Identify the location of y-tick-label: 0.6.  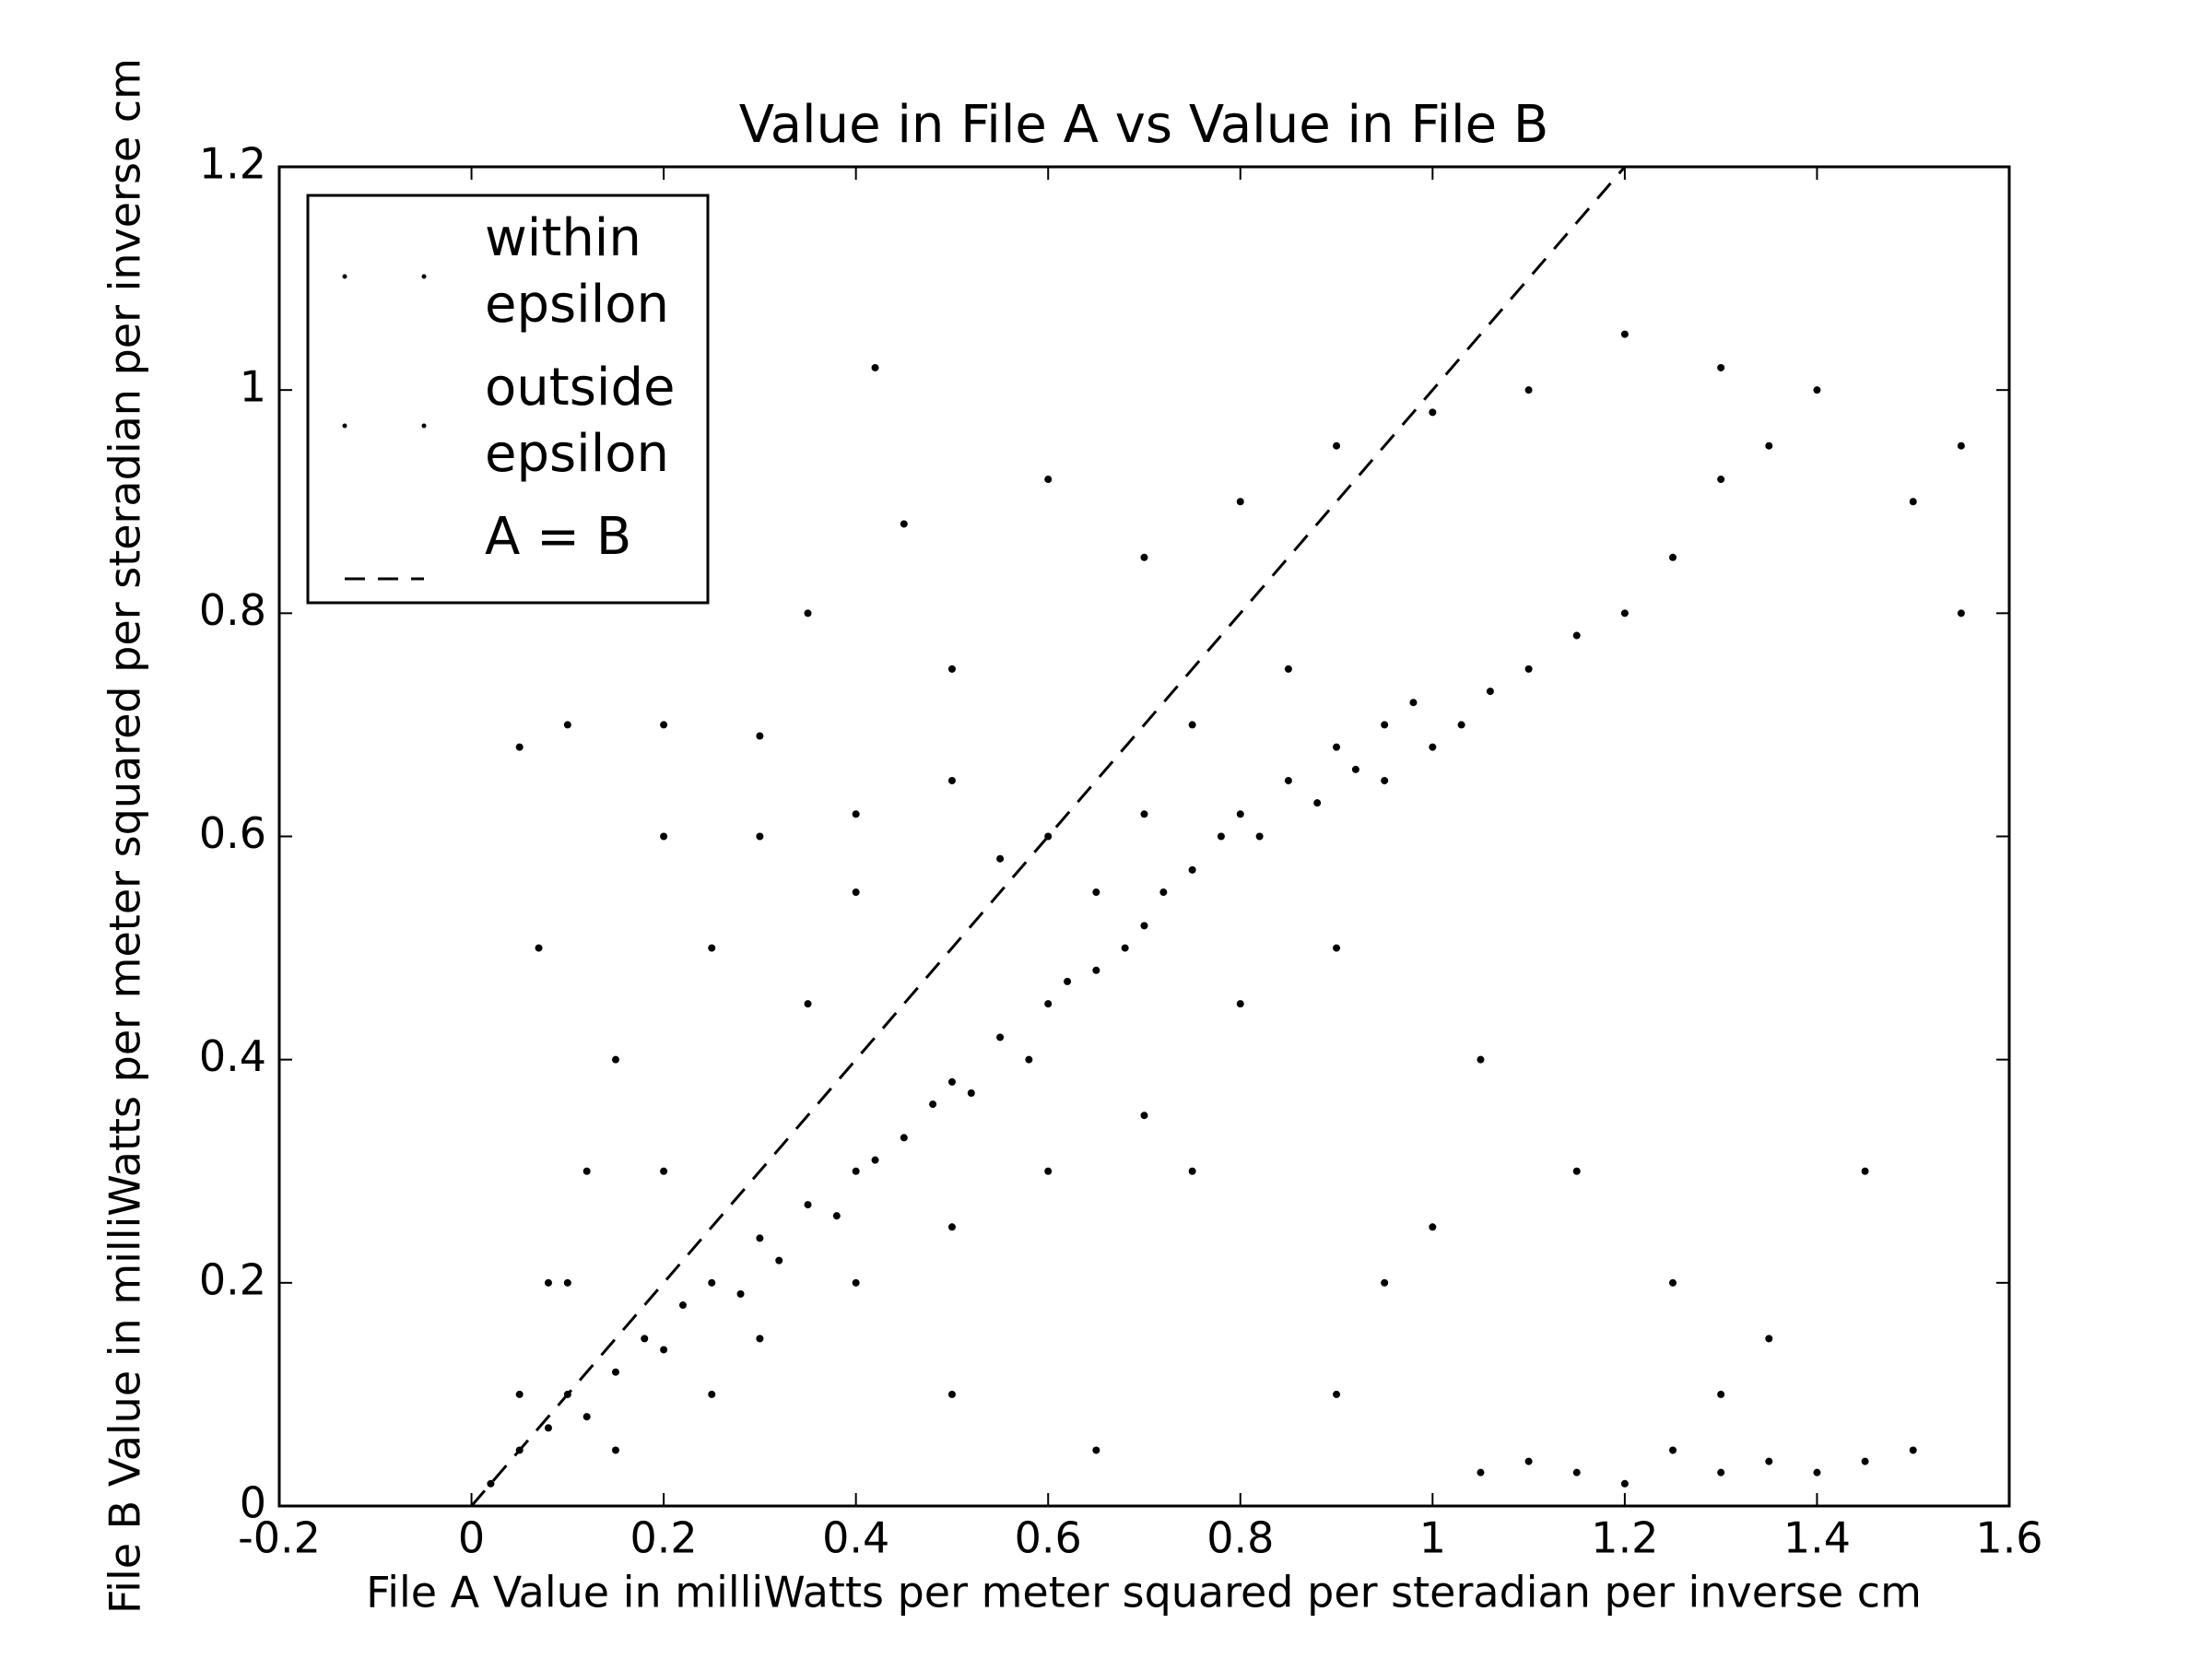
(232, 833).